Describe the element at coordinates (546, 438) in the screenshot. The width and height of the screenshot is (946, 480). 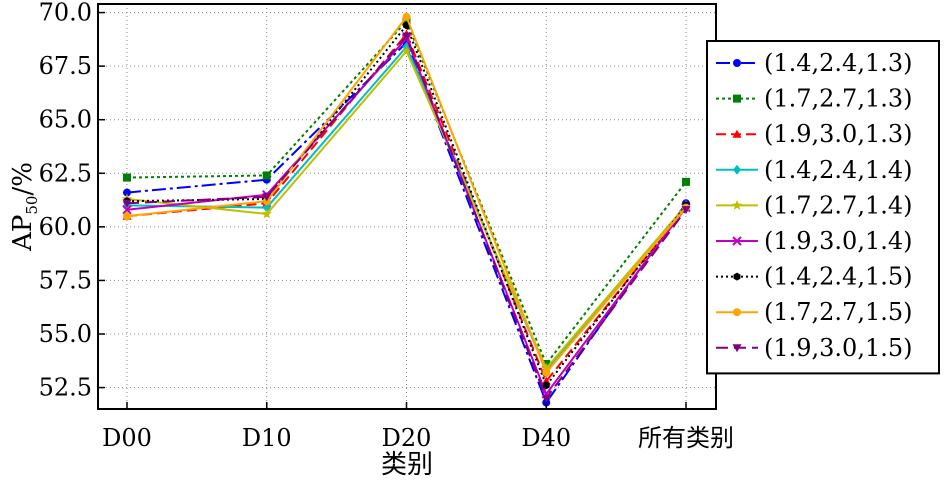
I see `x-tick-label: D40` at that location.